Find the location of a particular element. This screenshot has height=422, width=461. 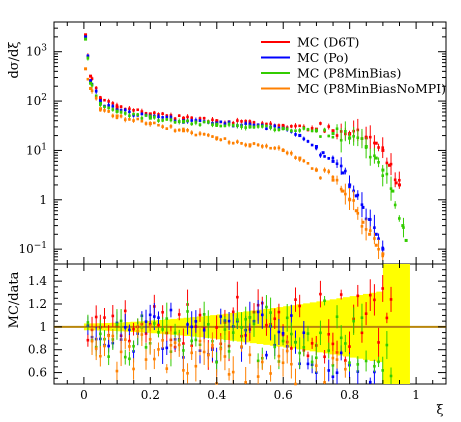

top-y-axis-label: dσ/dξ is located at coordinates (14, 59).